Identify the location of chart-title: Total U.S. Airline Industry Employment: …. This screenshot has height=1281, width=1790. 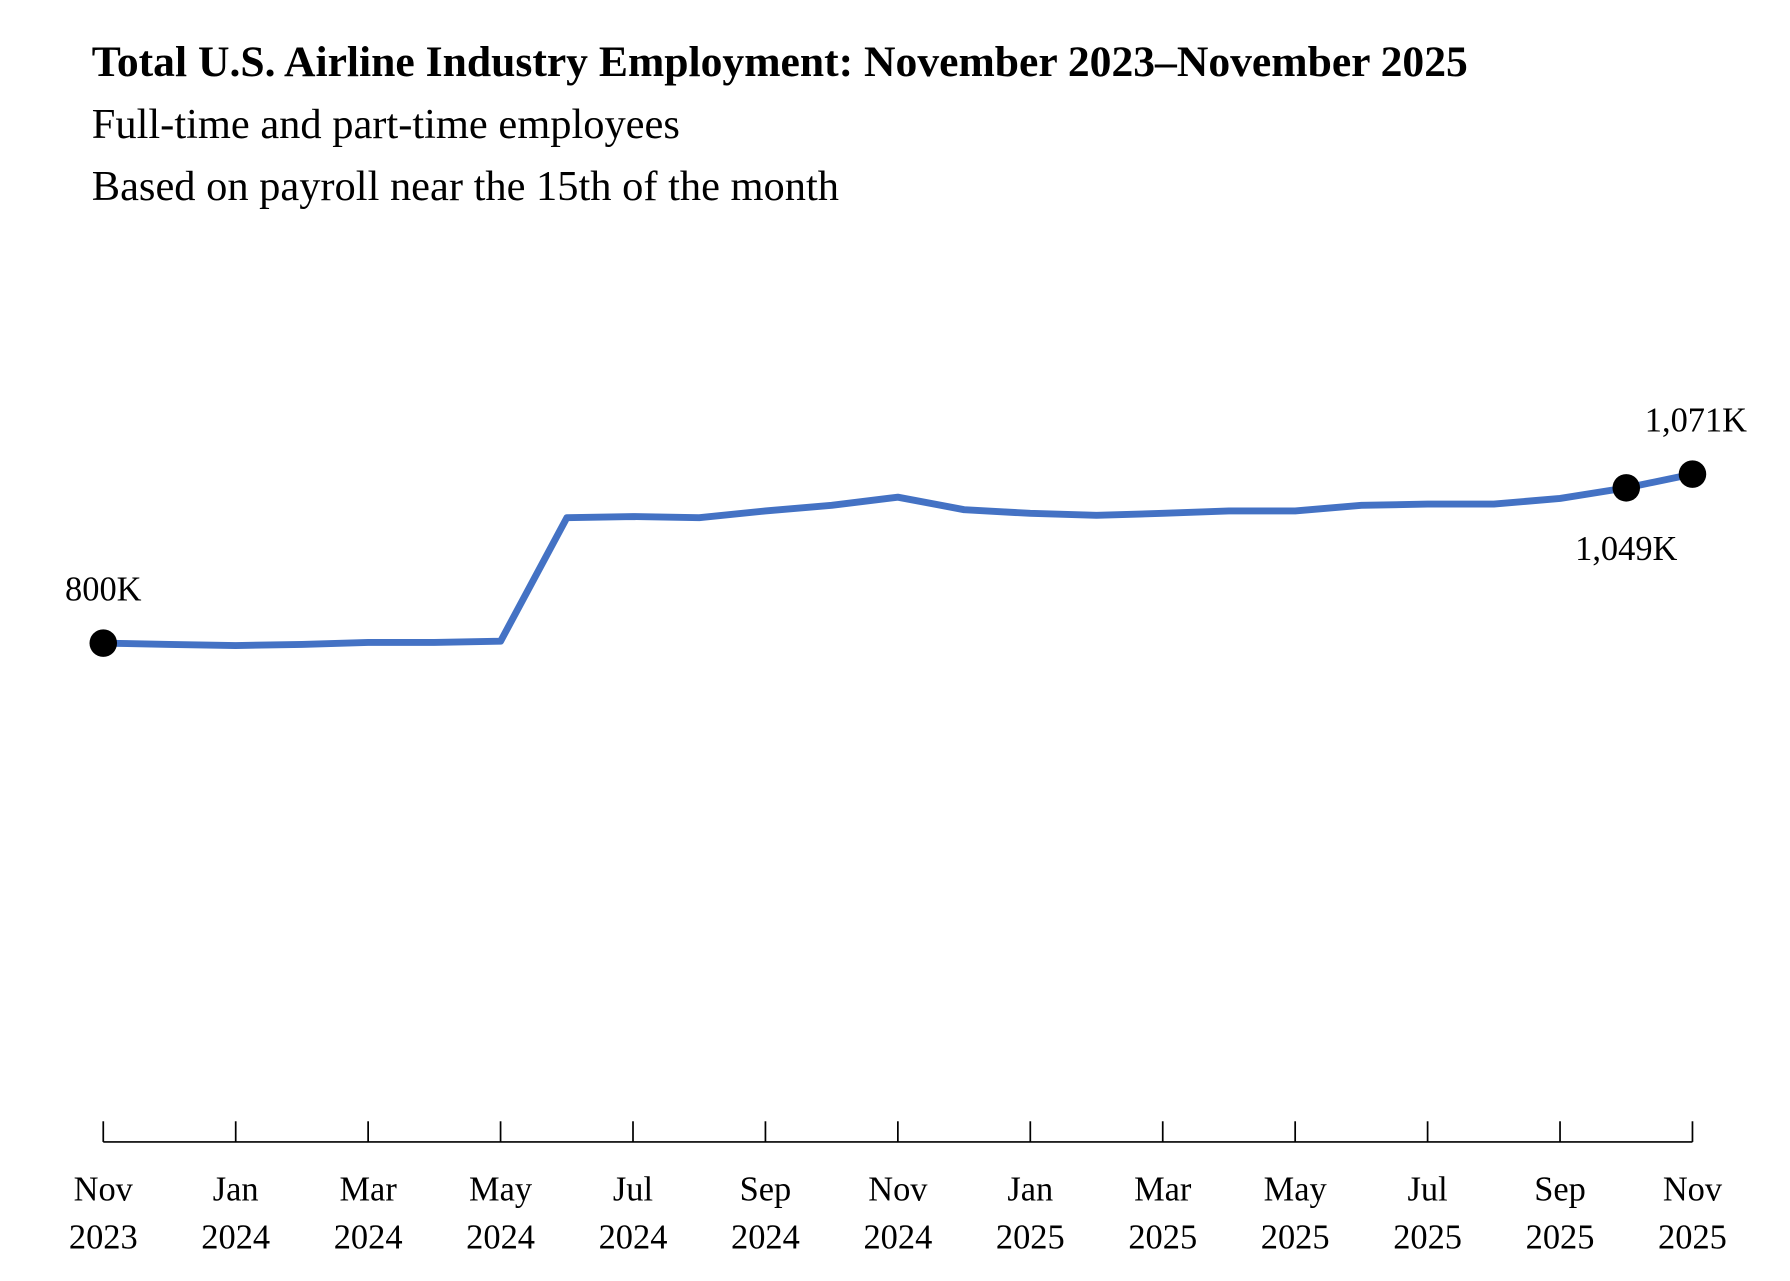
(780, 62).